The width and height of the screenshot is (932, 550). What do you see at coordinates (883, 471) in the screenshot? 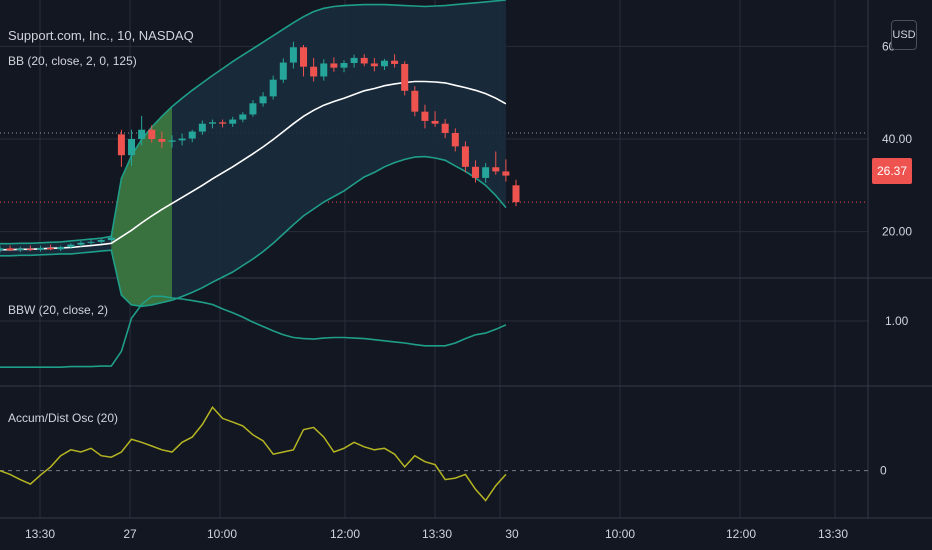
I see `osc-axis-tick: 0` at bounding box center [883, 471].